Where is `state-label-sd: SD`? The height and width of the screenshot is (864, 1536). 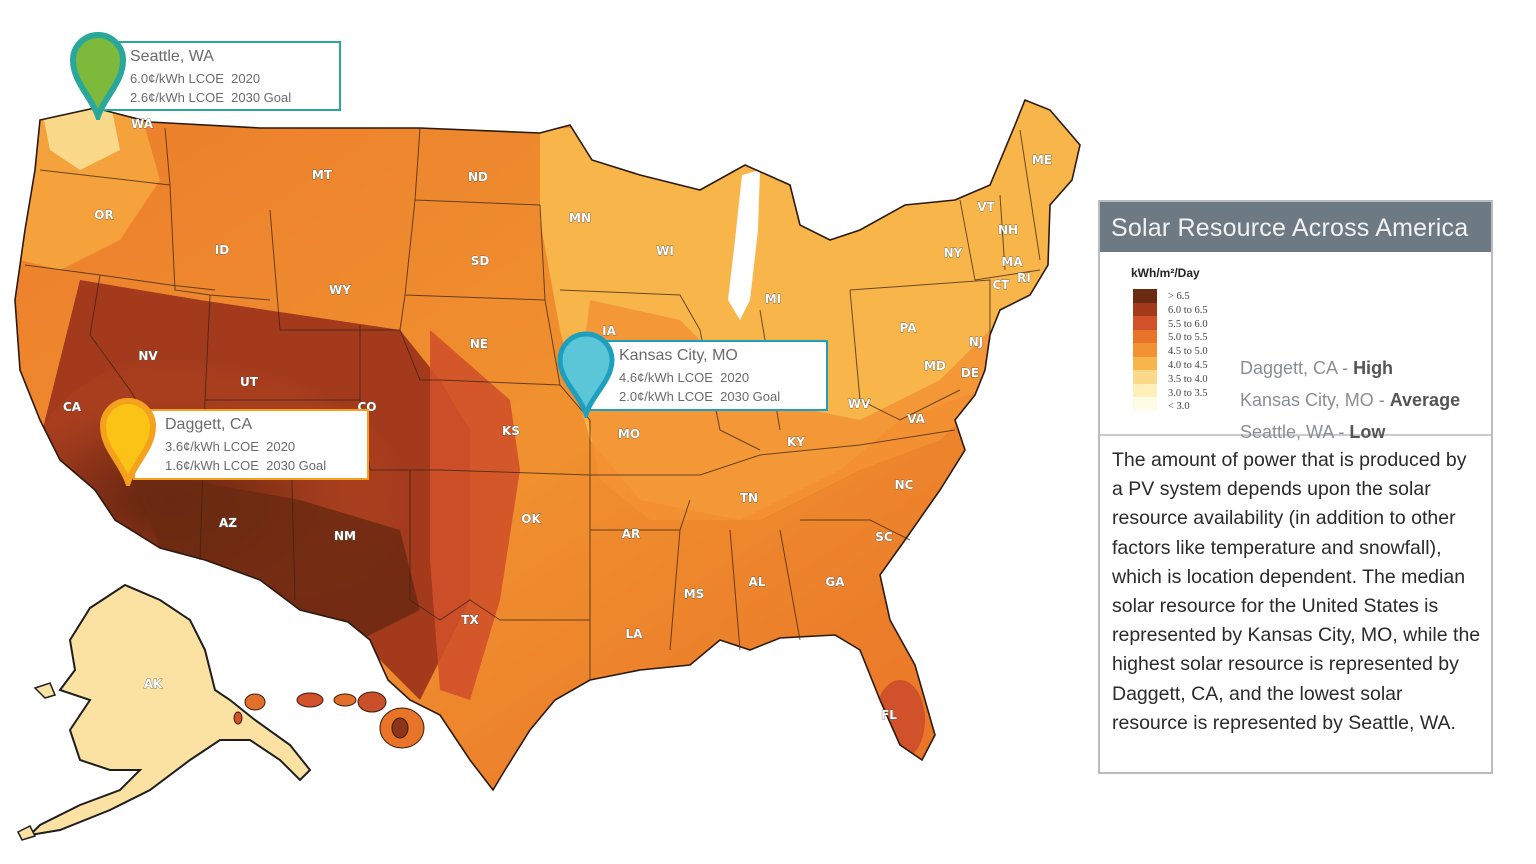
state-label-sd: SD is located at coordinates (480, 261).